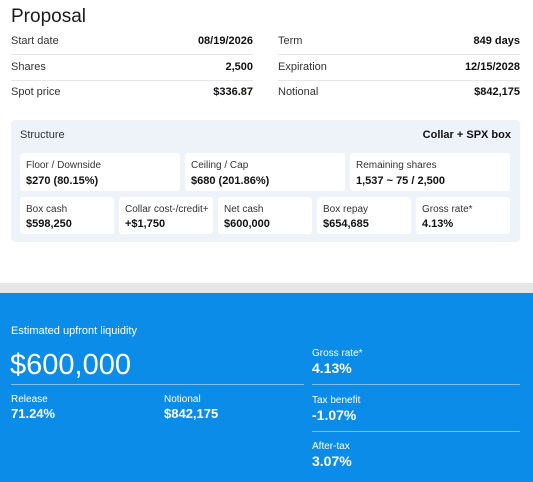  Describe the element at coordinates (35, 41) in the screenshot. I see `summary-label: Start date` at that location.